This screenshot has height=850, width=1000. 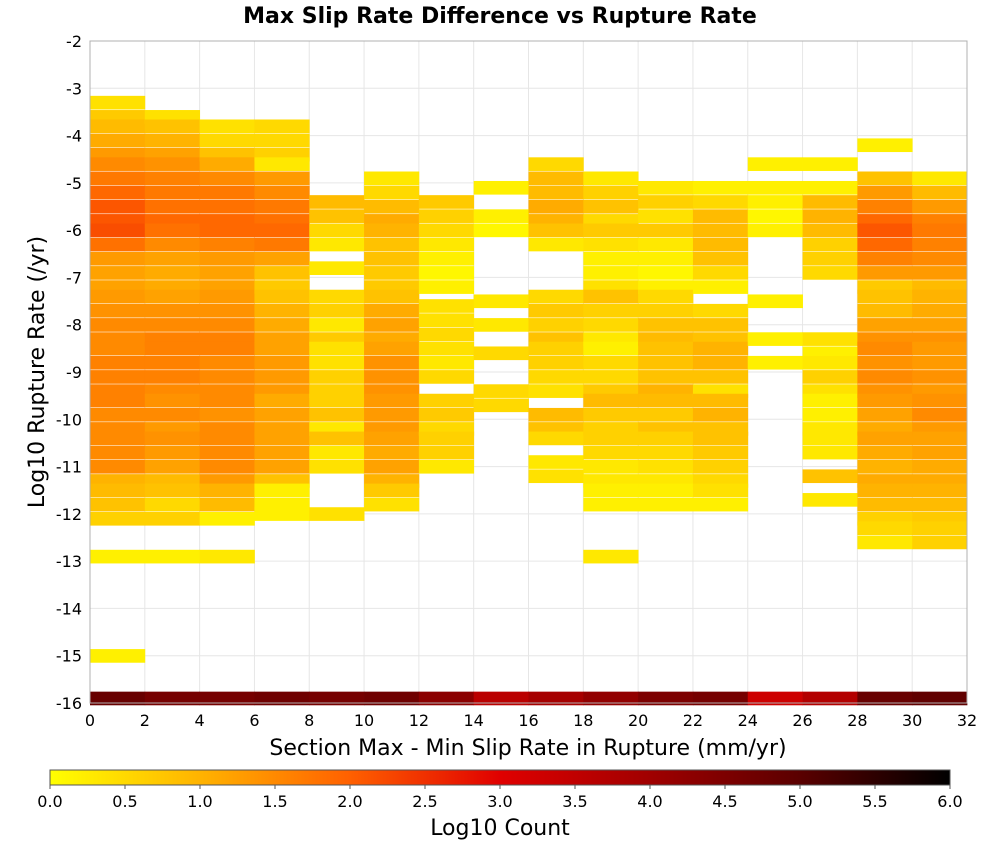 I want to click on colorbar-tick-label: 4.5, so click(x=724, y=801).